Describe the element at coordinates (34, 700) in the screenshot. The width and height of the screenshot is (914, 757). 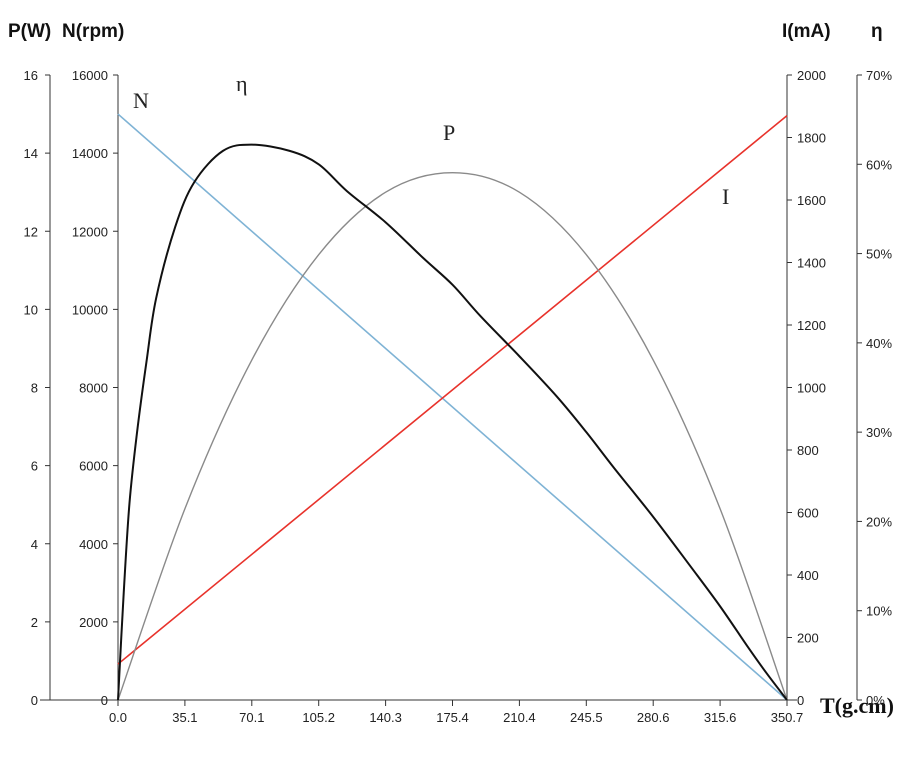
I see `P-tick-label: 0` at that location.